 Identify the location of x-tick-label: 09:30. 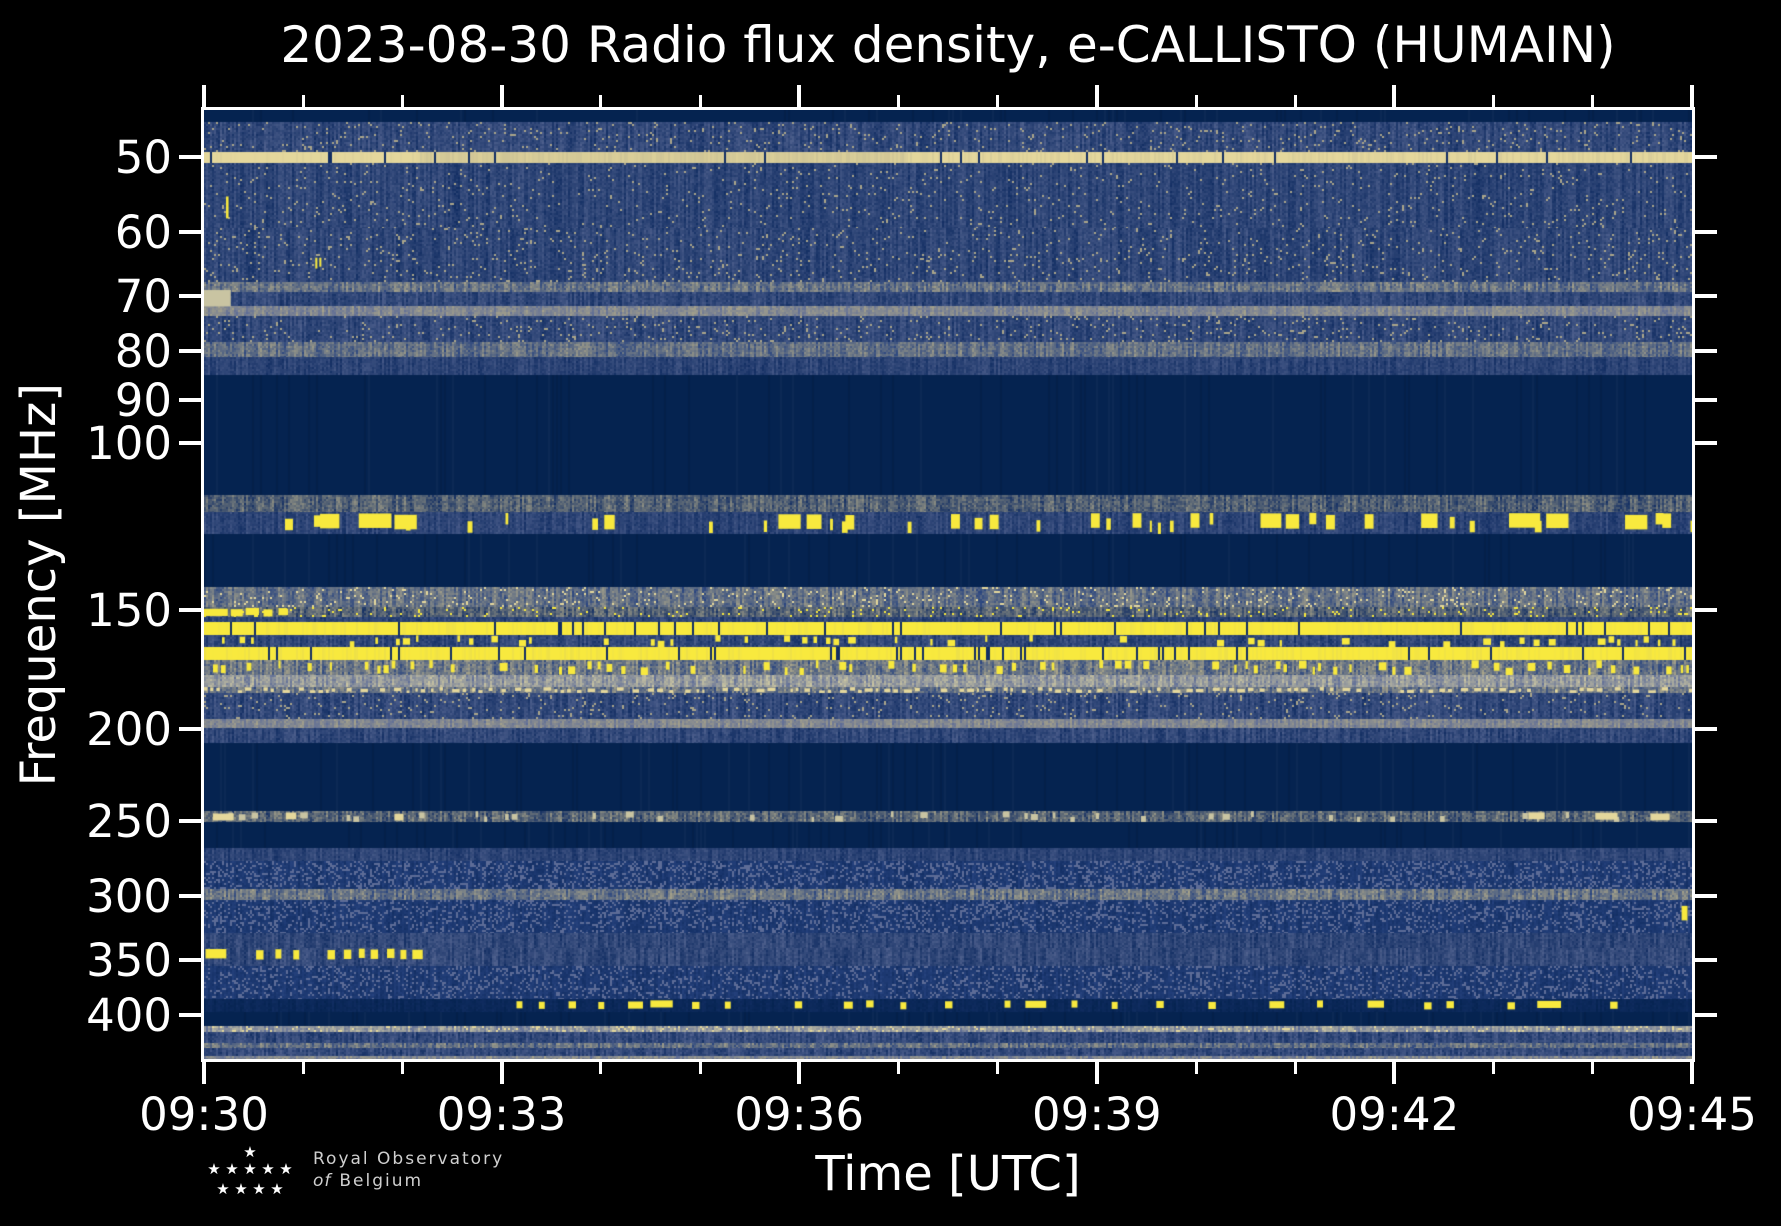
(204, 1114).